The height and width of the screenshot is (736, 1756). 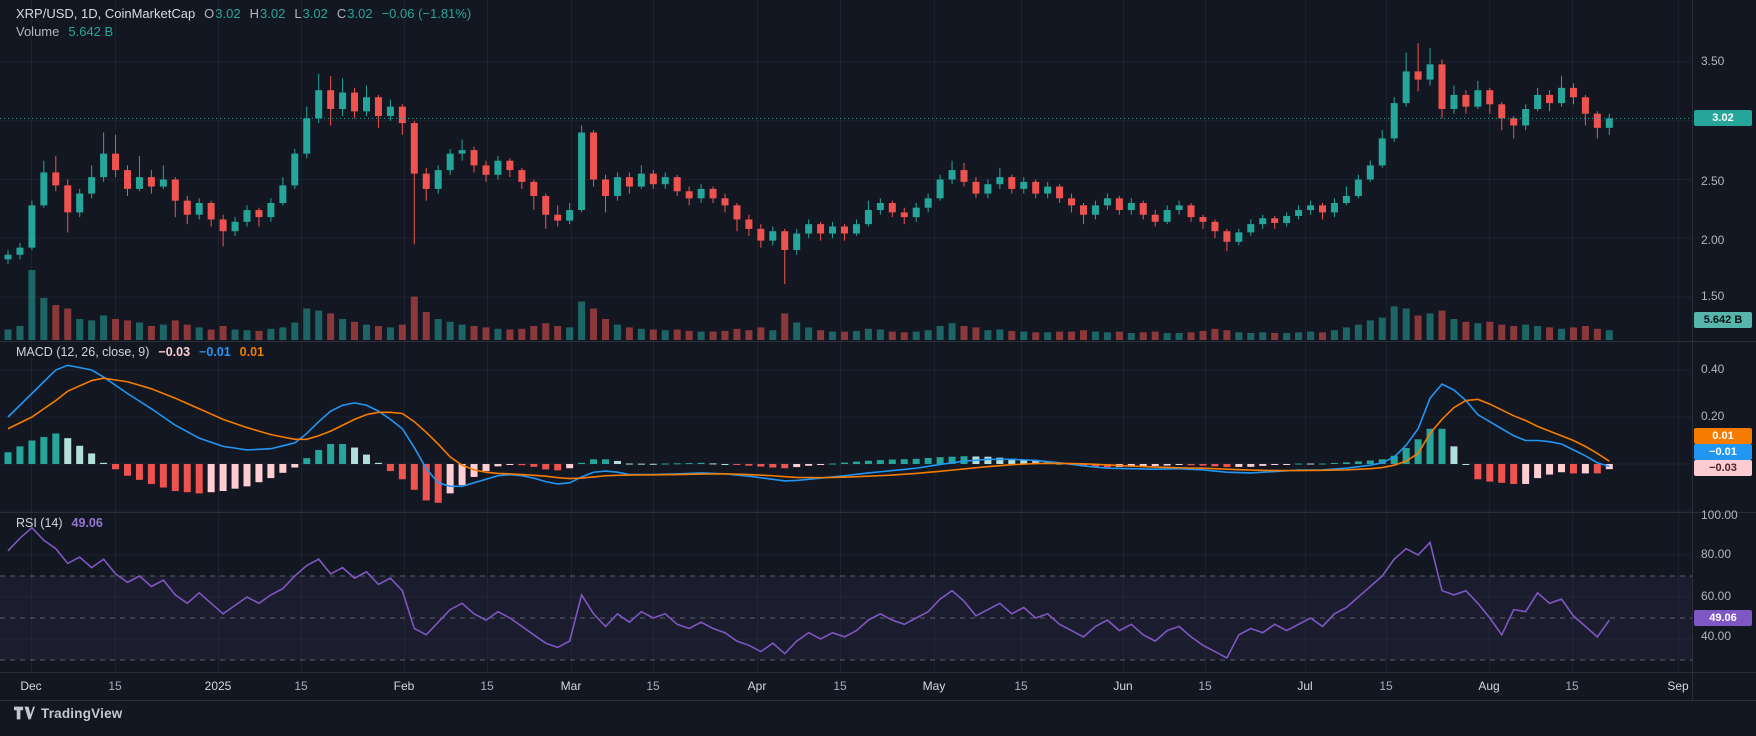 I want to click on rsi-title: RSI (14), so click(x=39, y=523).